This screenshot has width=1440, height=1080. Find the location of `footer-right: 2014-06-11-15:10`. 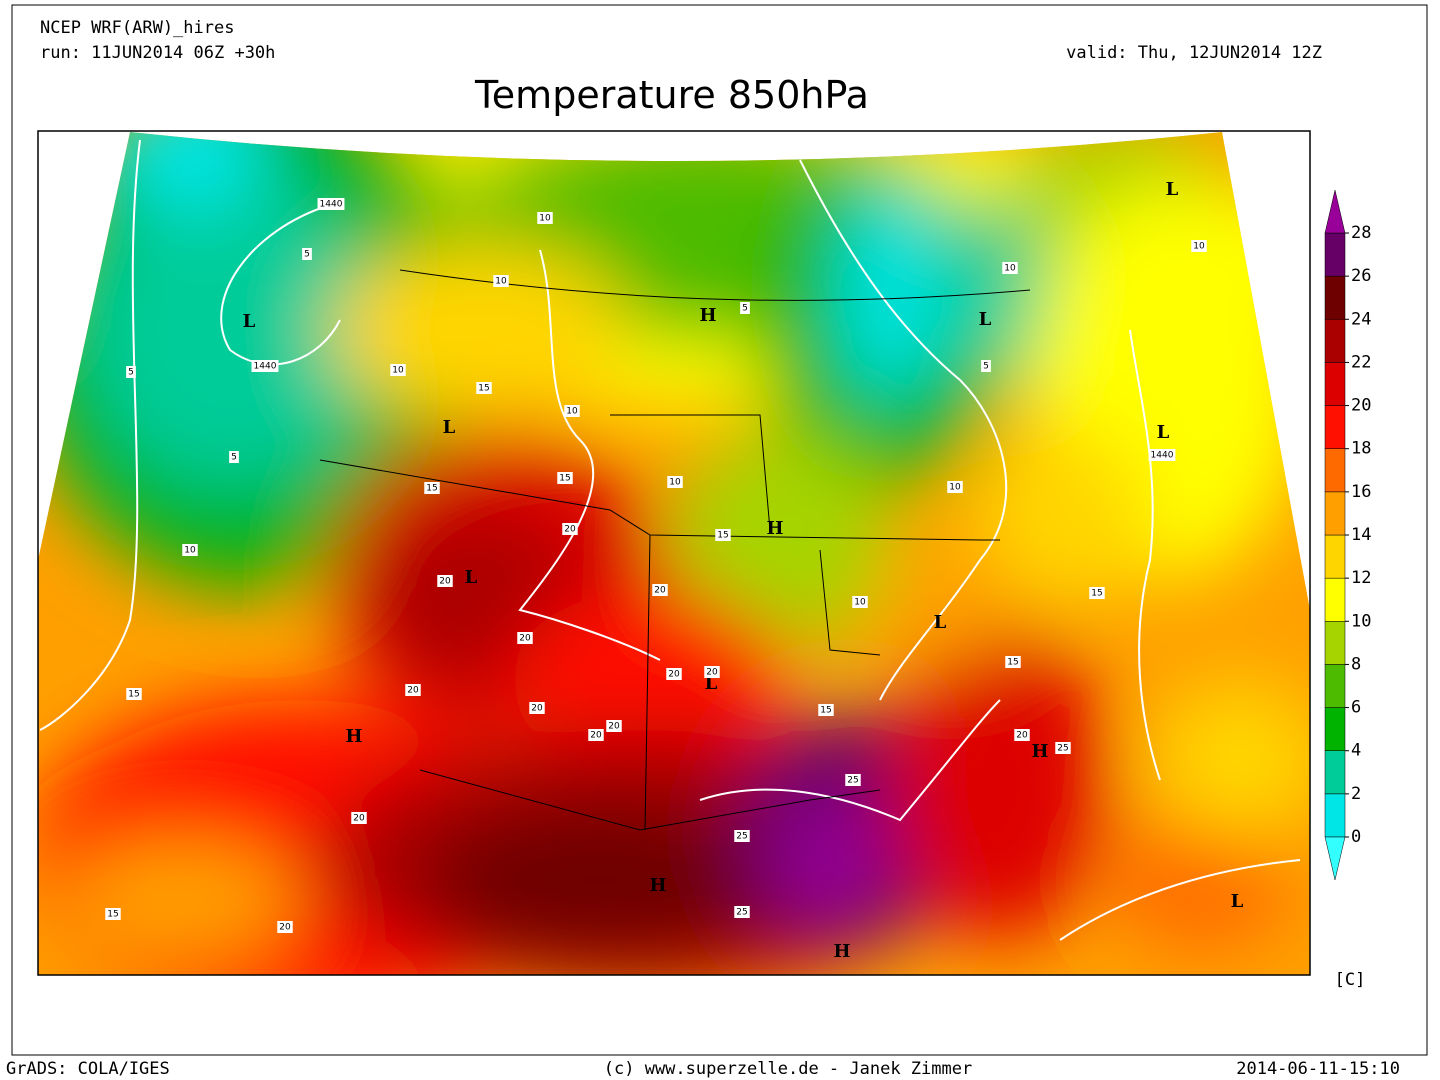

footer-right: 2014-06-11-15:10 is located at coordinates (1318, 1069).